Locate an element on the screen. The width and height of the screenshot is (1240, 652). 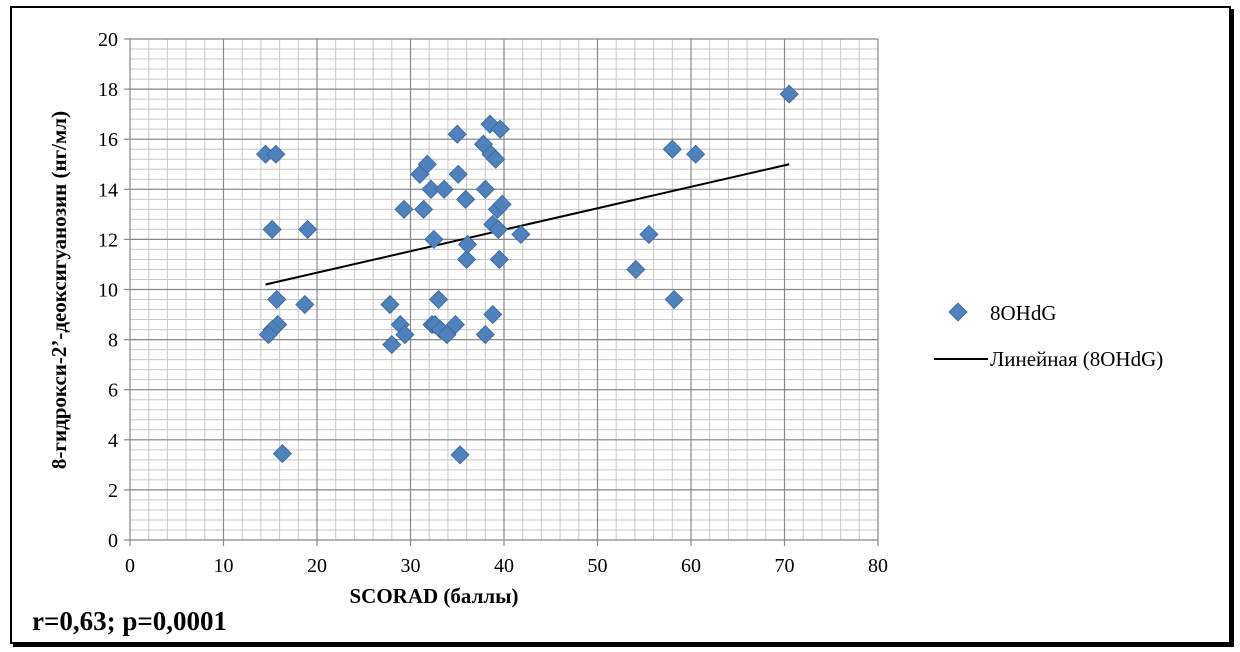
x-tick-label: 50 is located at coordinates (598, 566).